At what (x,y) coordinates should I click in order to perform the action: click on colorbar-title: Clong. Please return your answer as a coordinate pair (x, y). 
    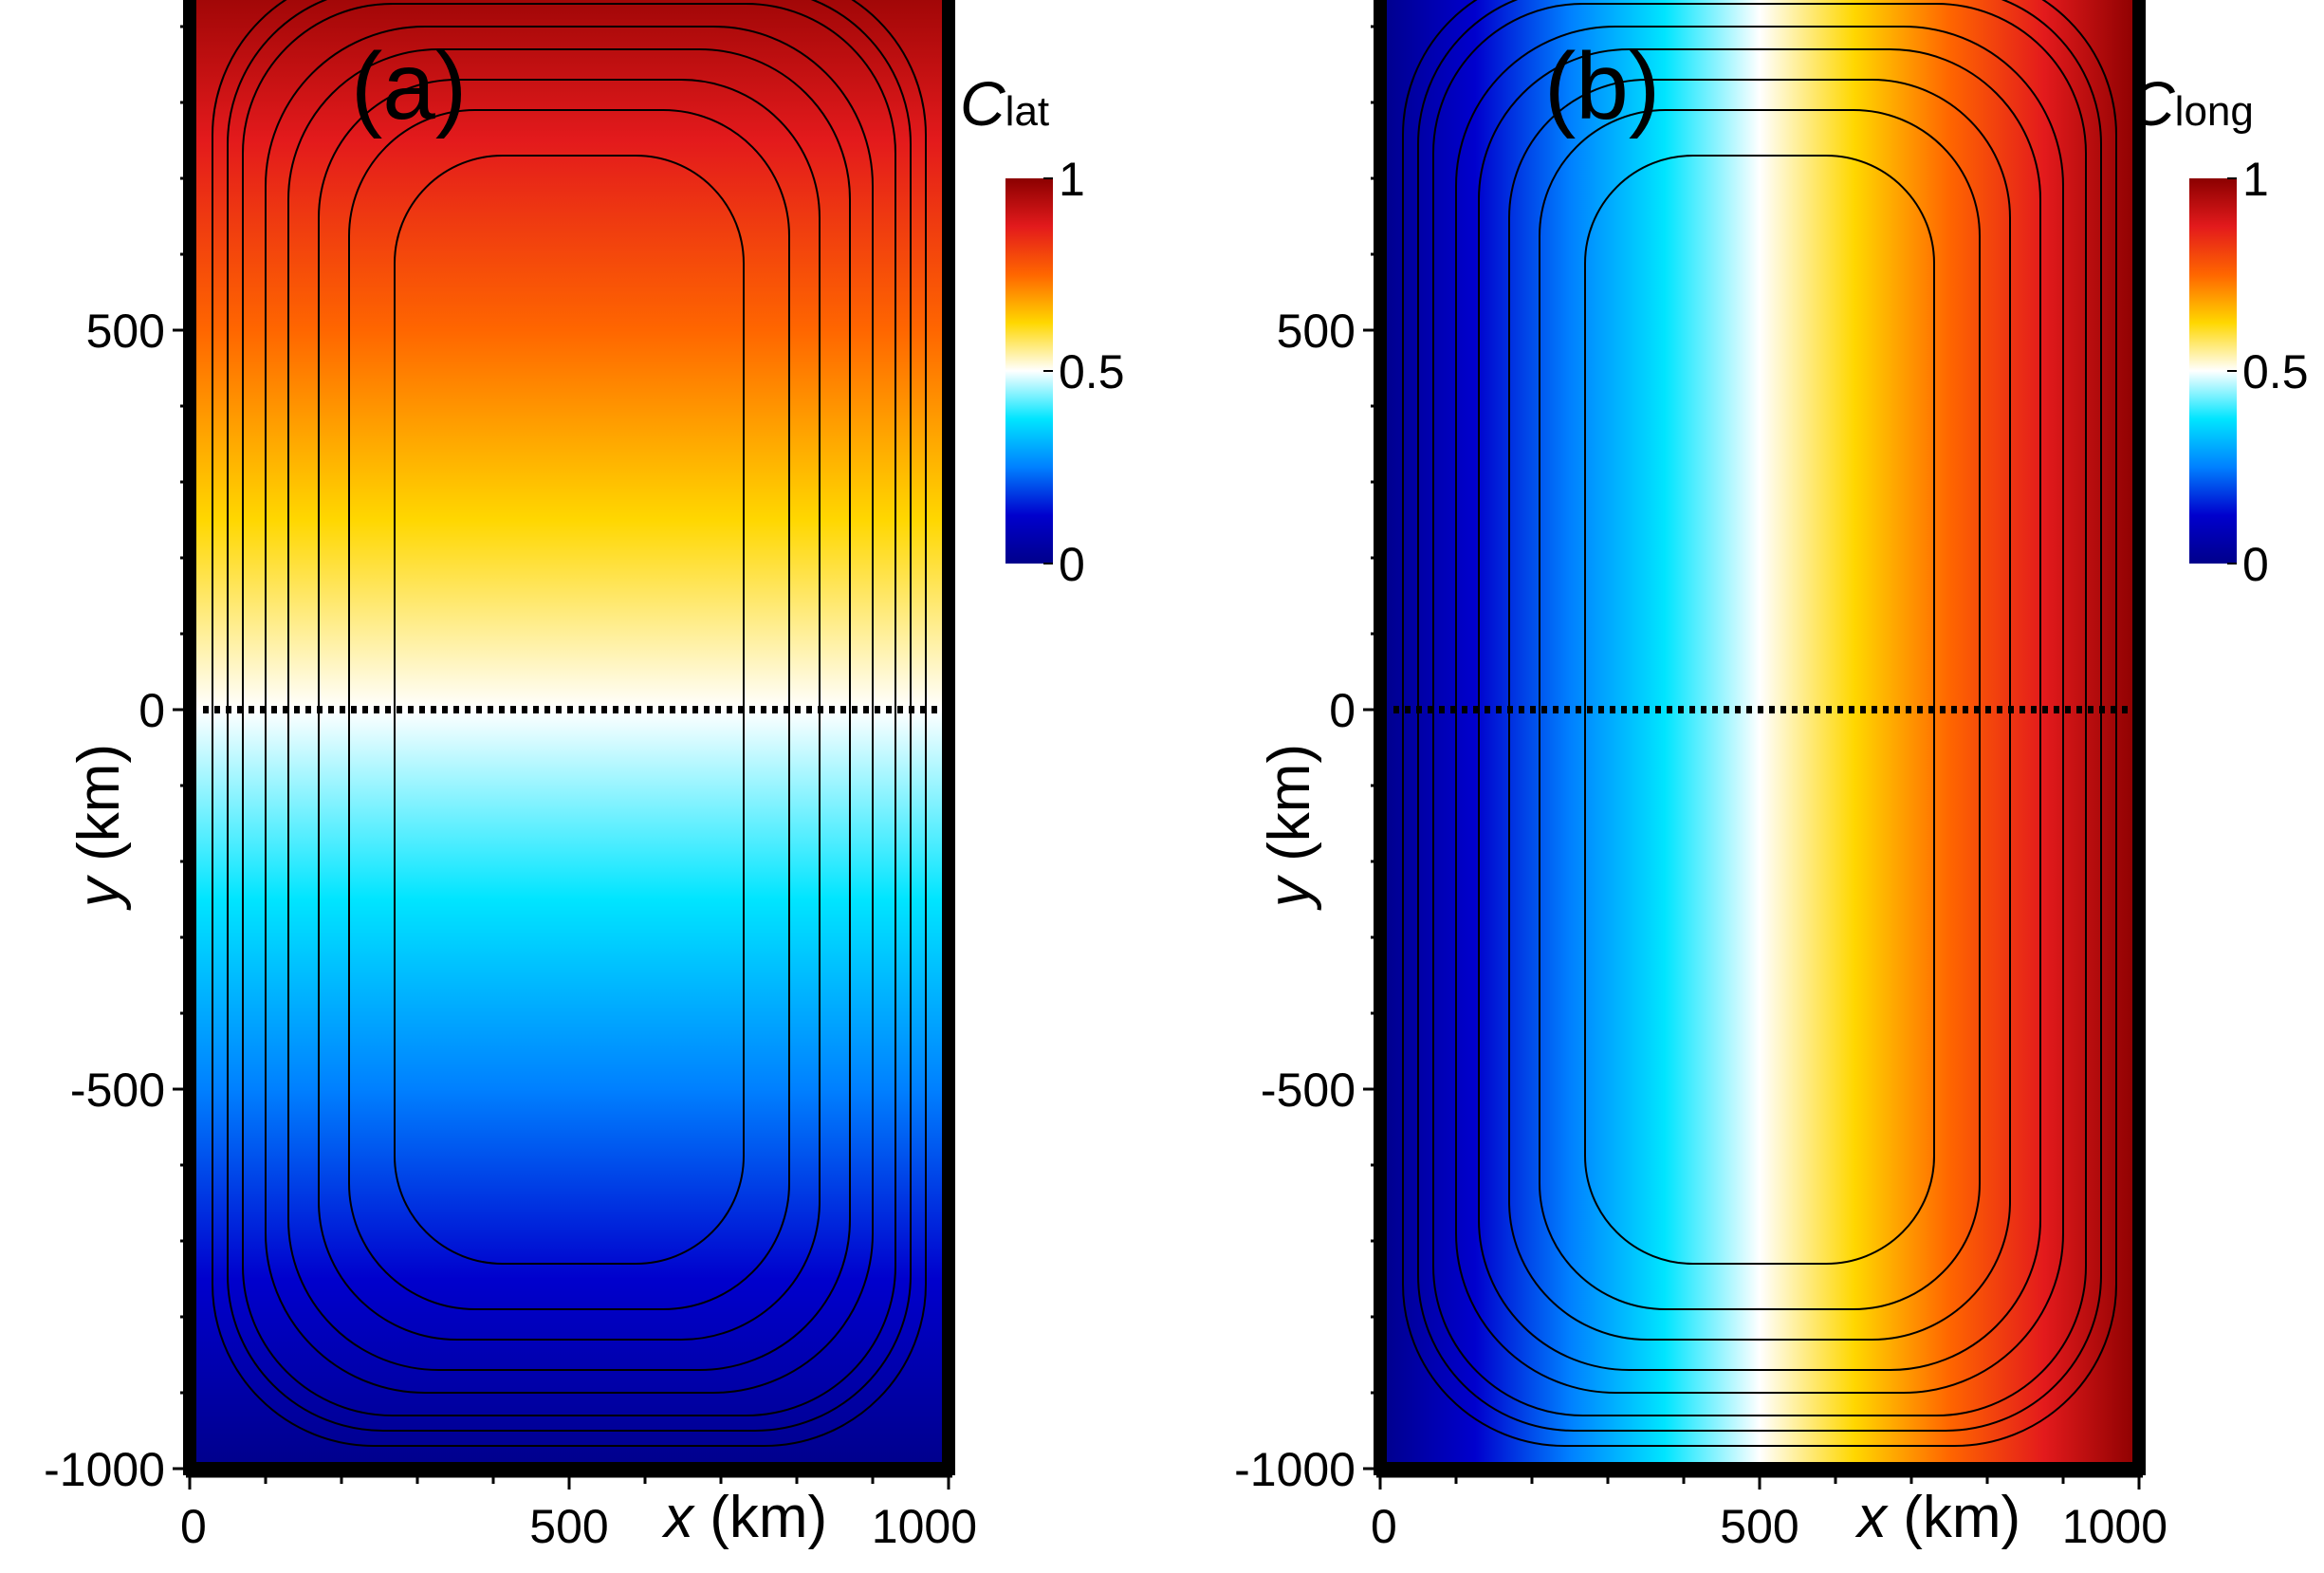
    Looking at the image, I should click on (2192, 103).